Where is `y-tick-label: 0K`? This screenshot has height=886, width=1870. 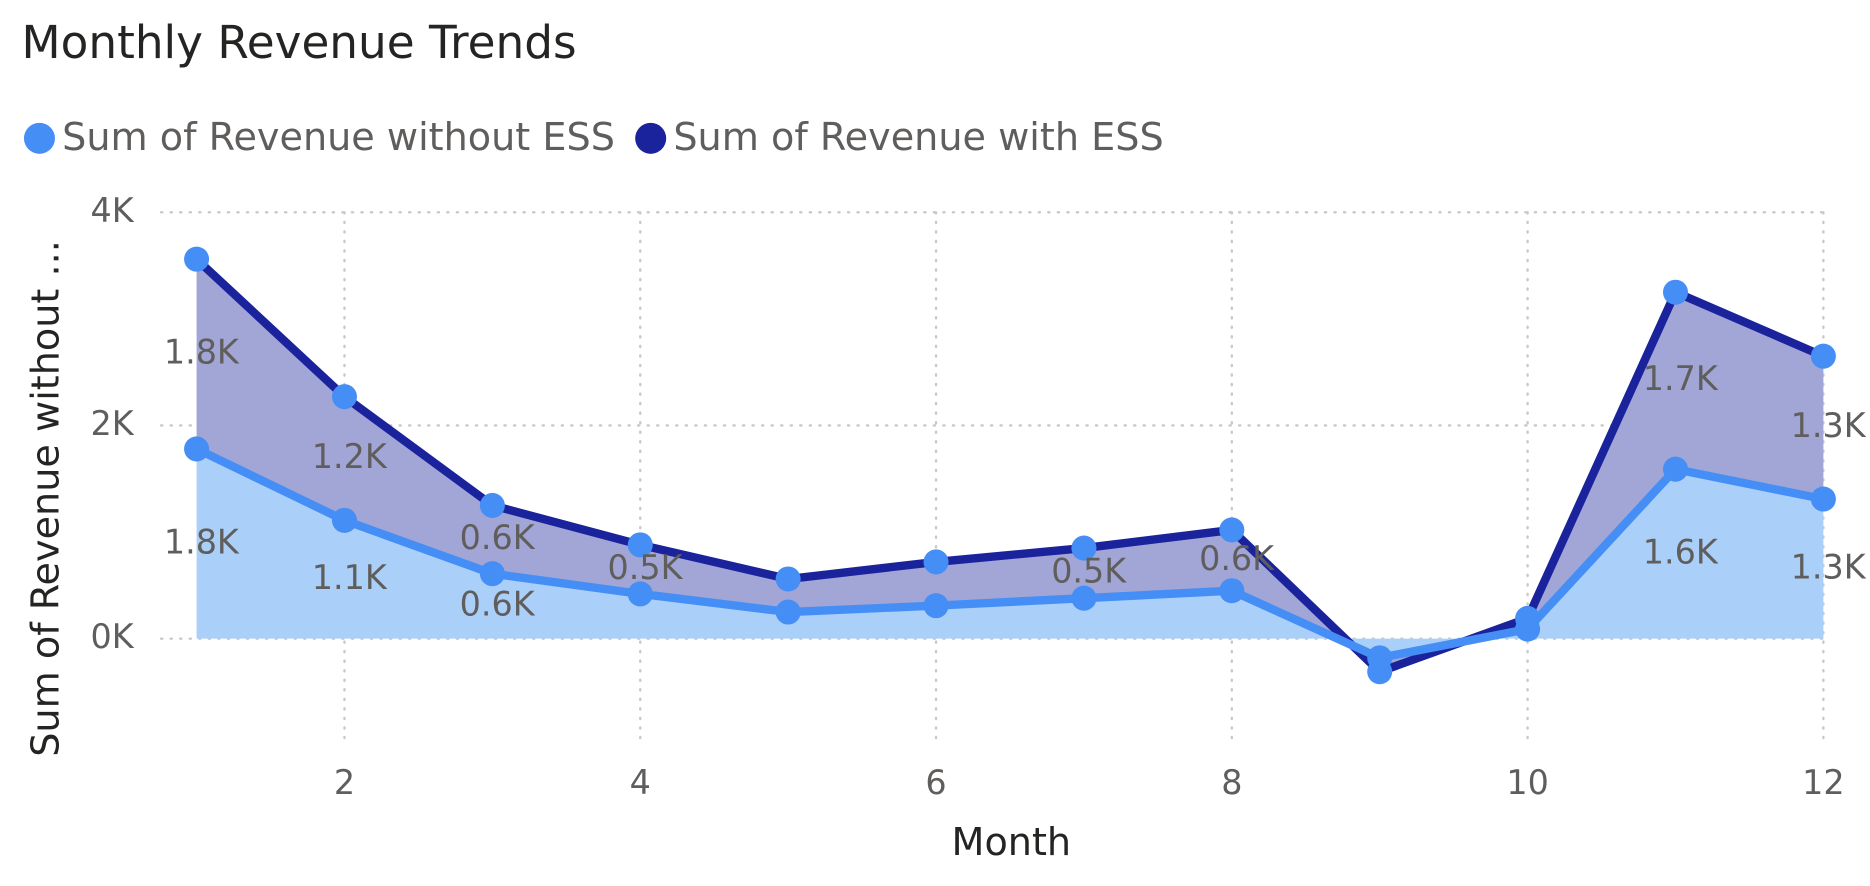 y-tick-label: 0K is located at coordinates (113, 636).